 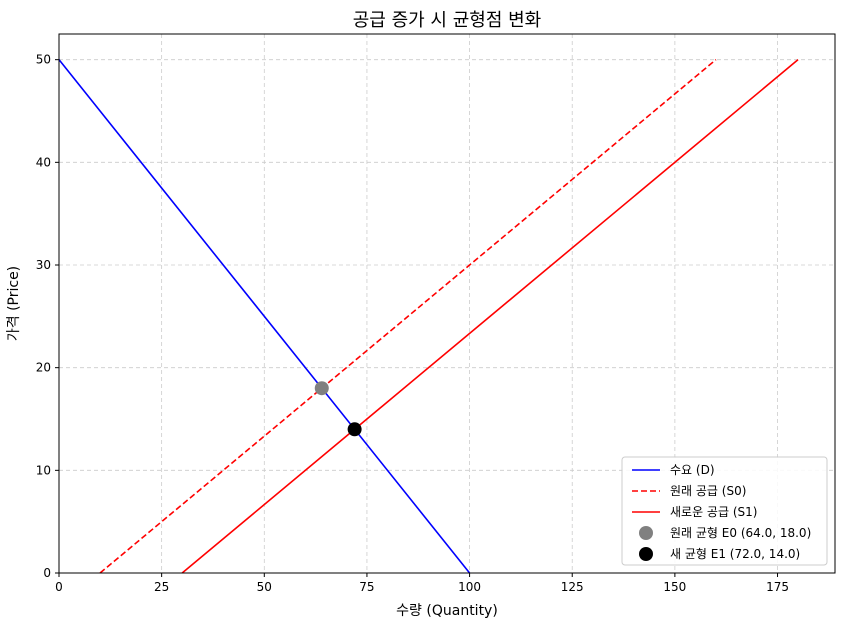 What do you see at coordinates (161, 587) in the screenshot?
I see `x-tick-label: 25` at bounding box center [161, 587].